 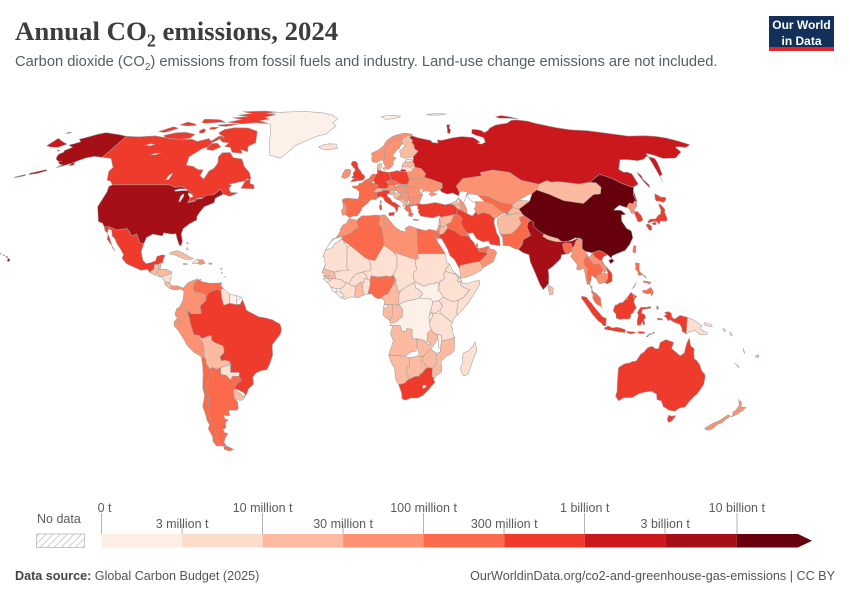 What do you see at coordinates (666, 524) in the screenshot?
I see `svg-text: 3 billion t` at bounding box center [666, 524].